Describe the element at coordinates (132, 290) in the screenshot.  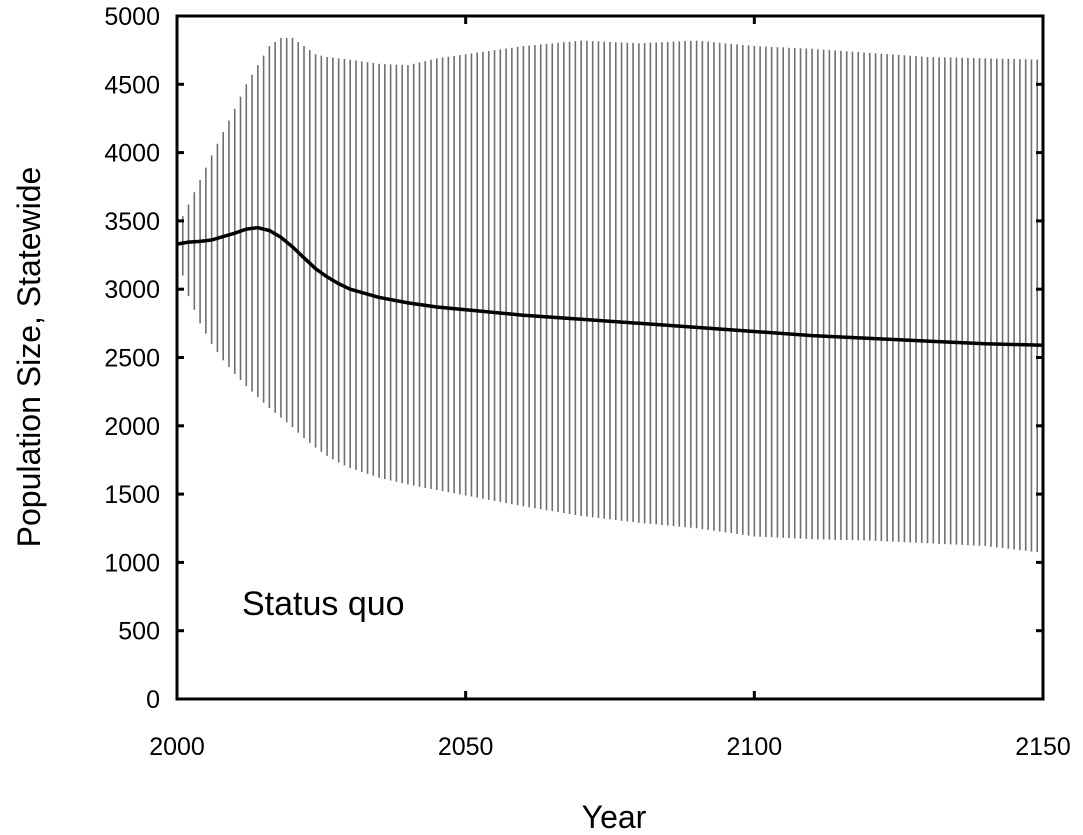
I see `y-tick-label: 3000` at that location.